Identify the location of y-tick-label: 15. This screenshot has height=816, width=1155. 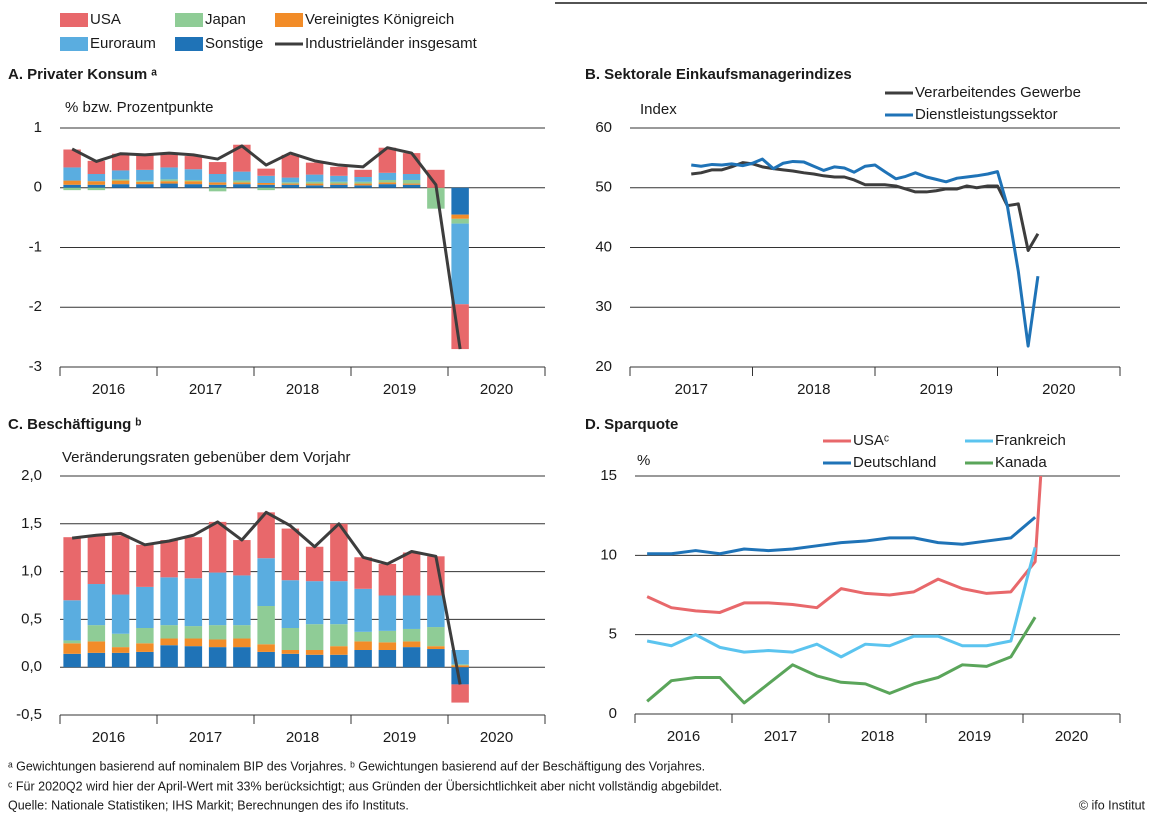
(608, 475).